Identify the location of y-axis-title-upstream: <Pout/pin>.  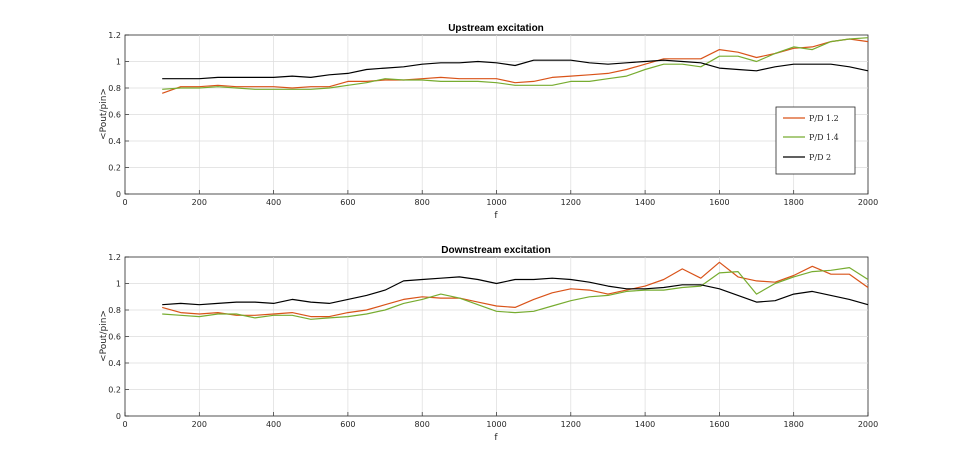
(104, 114).